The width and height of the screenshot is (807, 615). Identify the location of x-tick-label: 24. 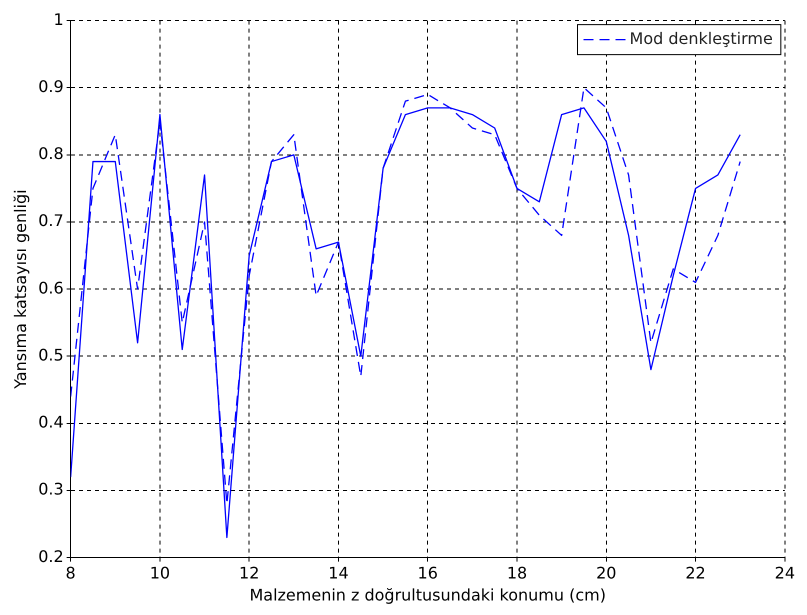
(784, 572).